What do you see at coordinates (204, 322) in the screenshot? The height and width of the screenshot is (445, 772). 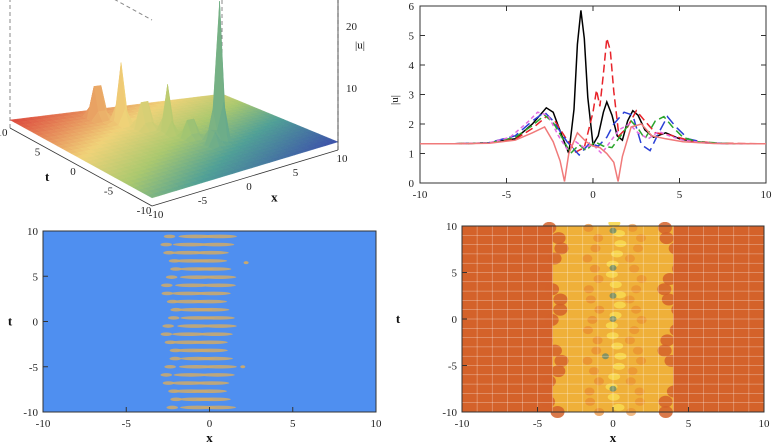 I see `density-features` at bounding box center [204, 322].